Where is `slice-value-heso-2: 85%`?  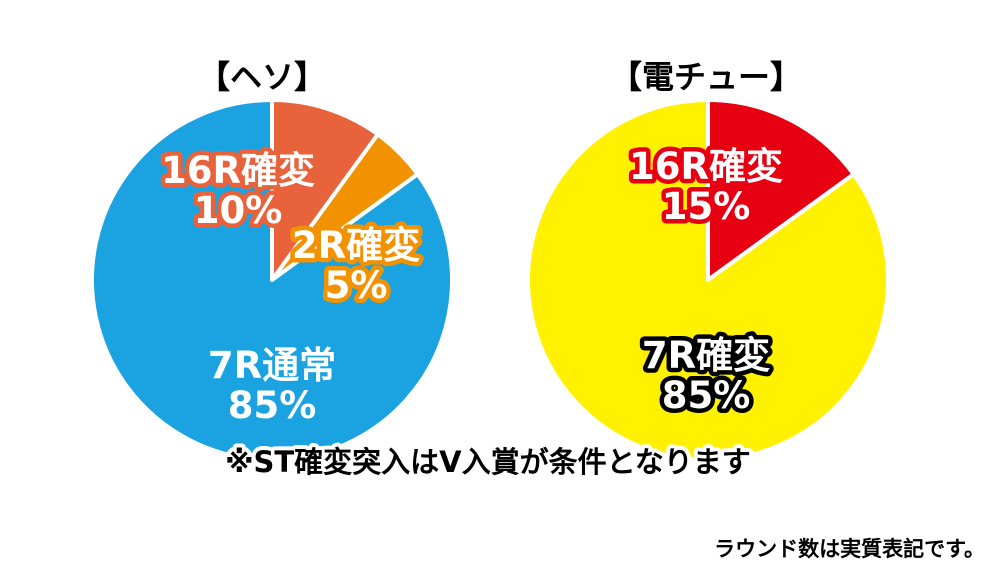 slice-value-heso-2: 85% is located at coordinates (272, 405).